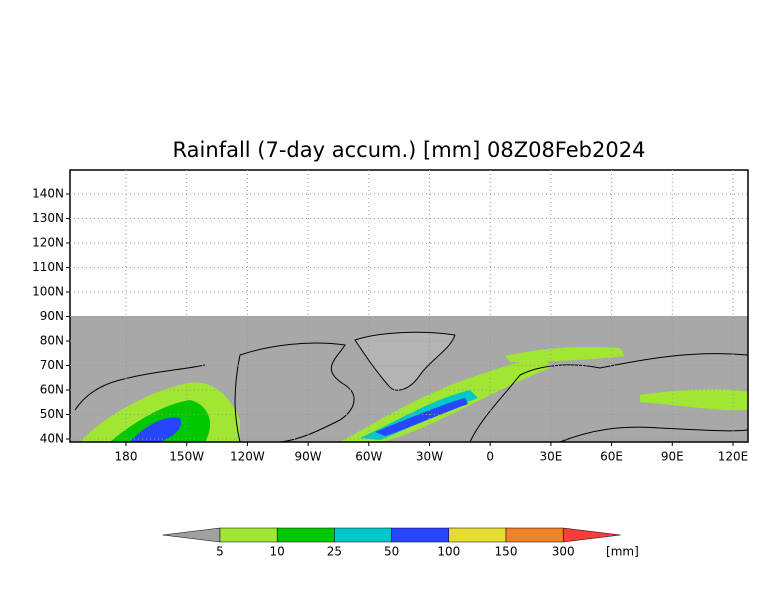  I want to click on colorbar-label: 25, so click(334, 552).